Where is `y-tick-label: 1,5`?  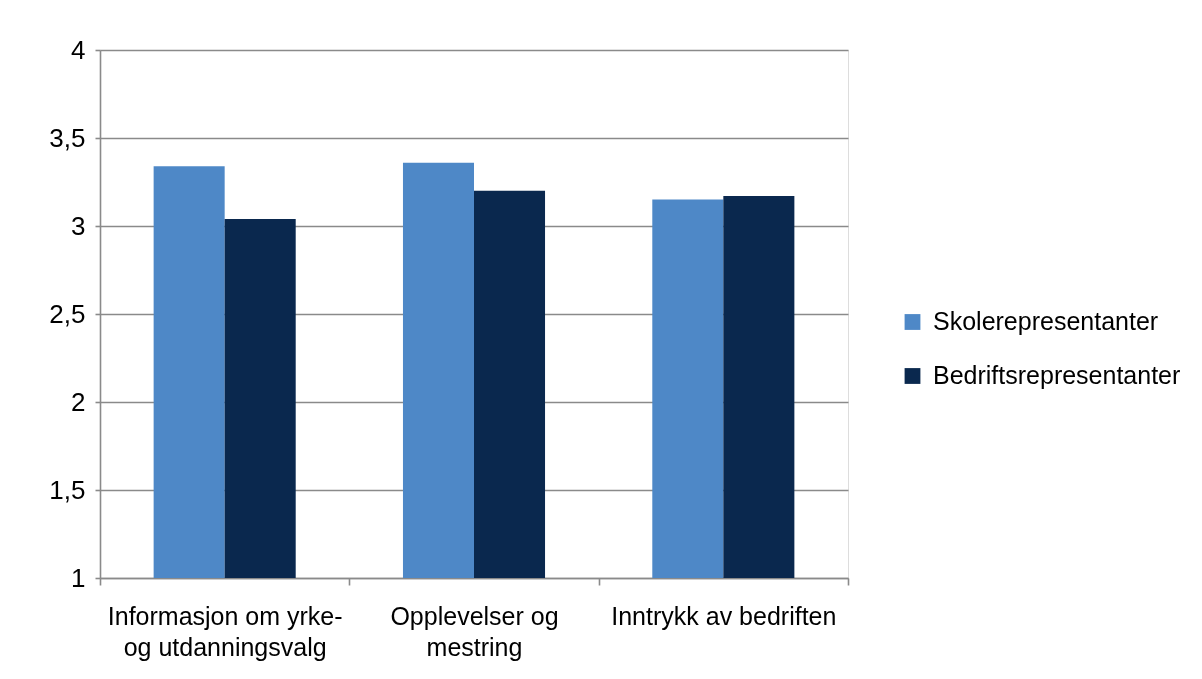
y-tick-label: 1,5 is located at coordinates (67, 489).